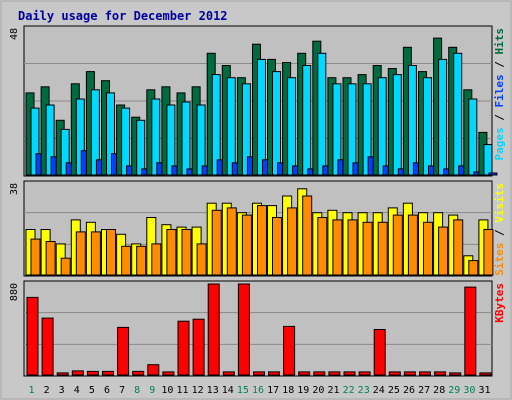  What do you see at coordinates (499, 65) in the screenshot?
I see `series-label-part: /` at bounding box center [499, 65].